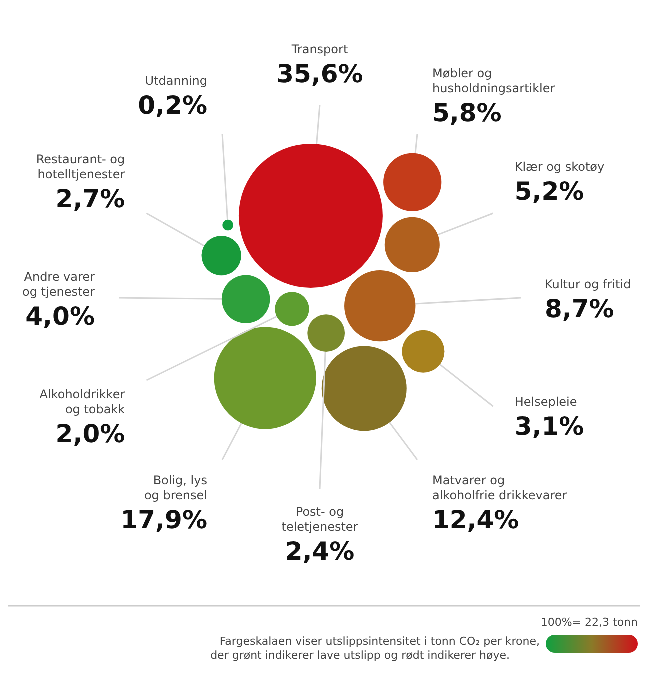  What do you see at coordinates (59, 284) in the screenshot?
I see `category-label: Andre varer og tjenester` at bounding box center [59, 284].